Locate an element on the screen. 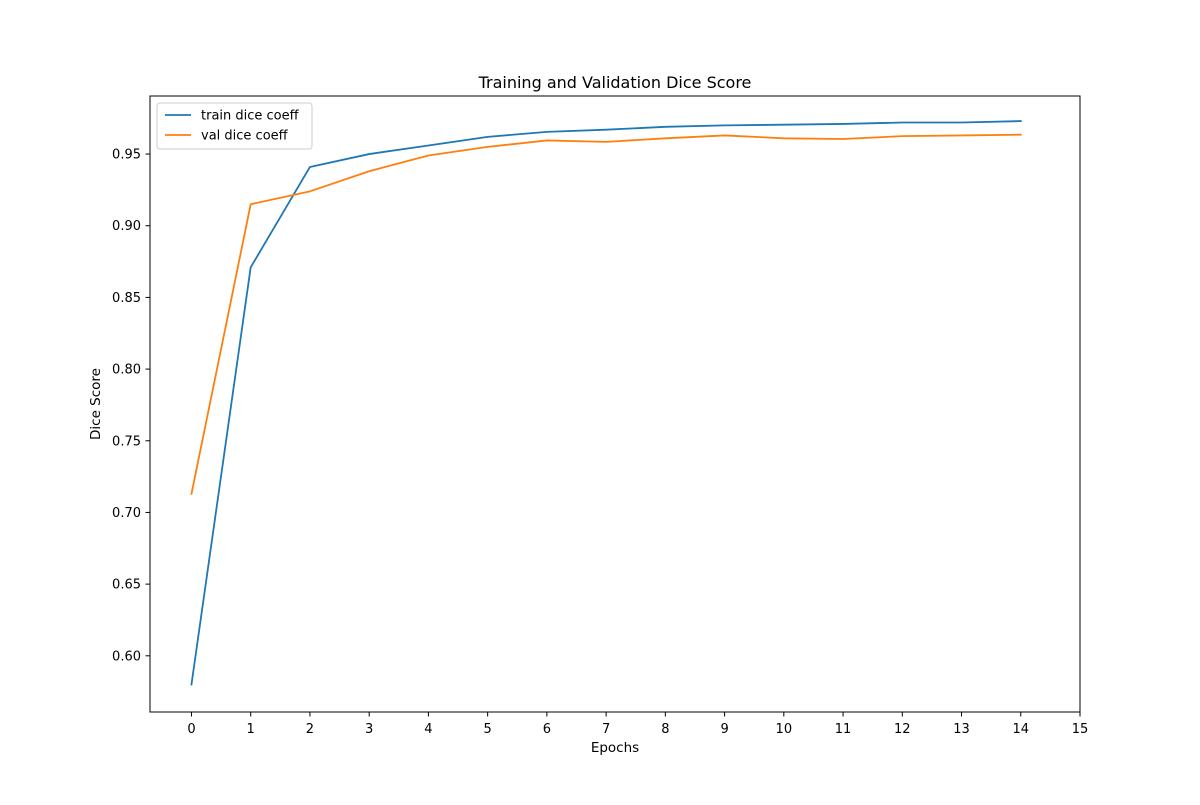 This screenshot has height=805, width=1200. y-tick-label: 0.80 is located at coordinates (126, 370).